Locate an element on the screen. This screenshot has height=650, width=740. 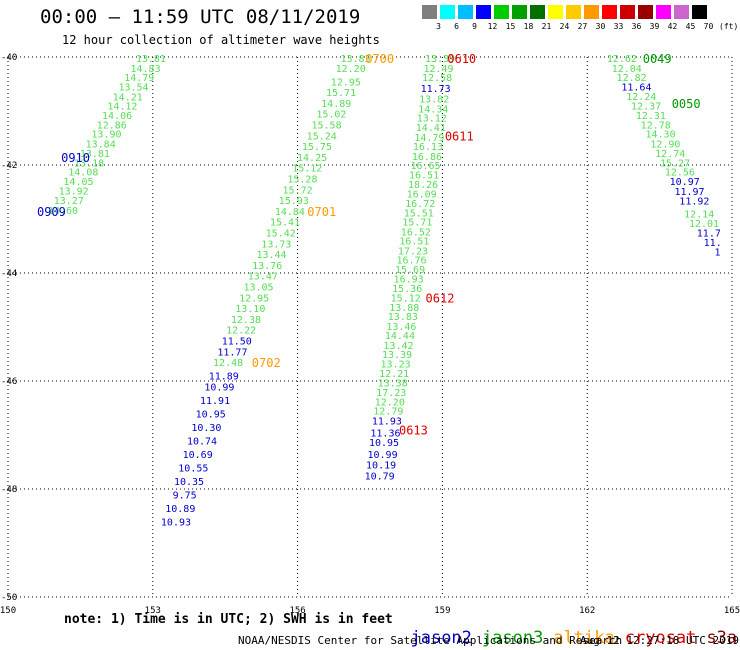
wave-height-label: 12.20 is located at coordinates (351, 69).